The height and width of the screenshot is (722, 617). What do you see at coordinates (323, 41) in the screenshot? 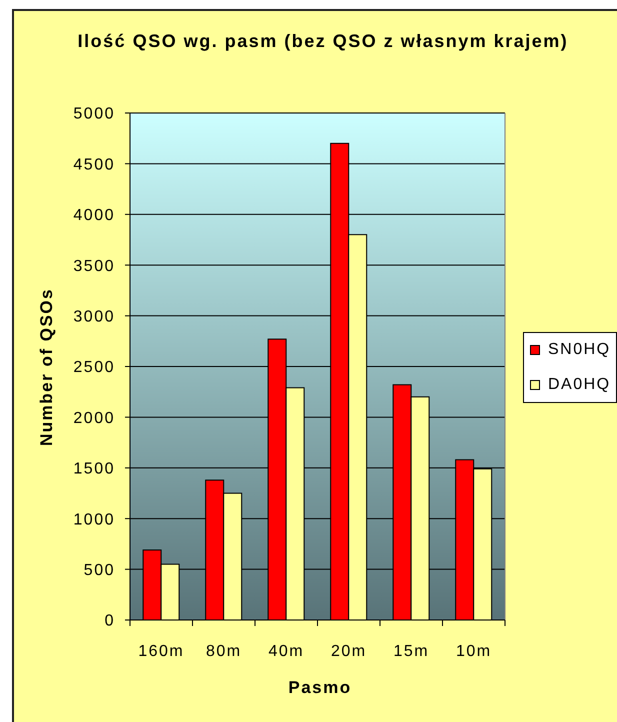
I see `chart-title: Ilość QSO wg. pasm (bez QSO z własnym krajem)` at bounding box center [323, 41].